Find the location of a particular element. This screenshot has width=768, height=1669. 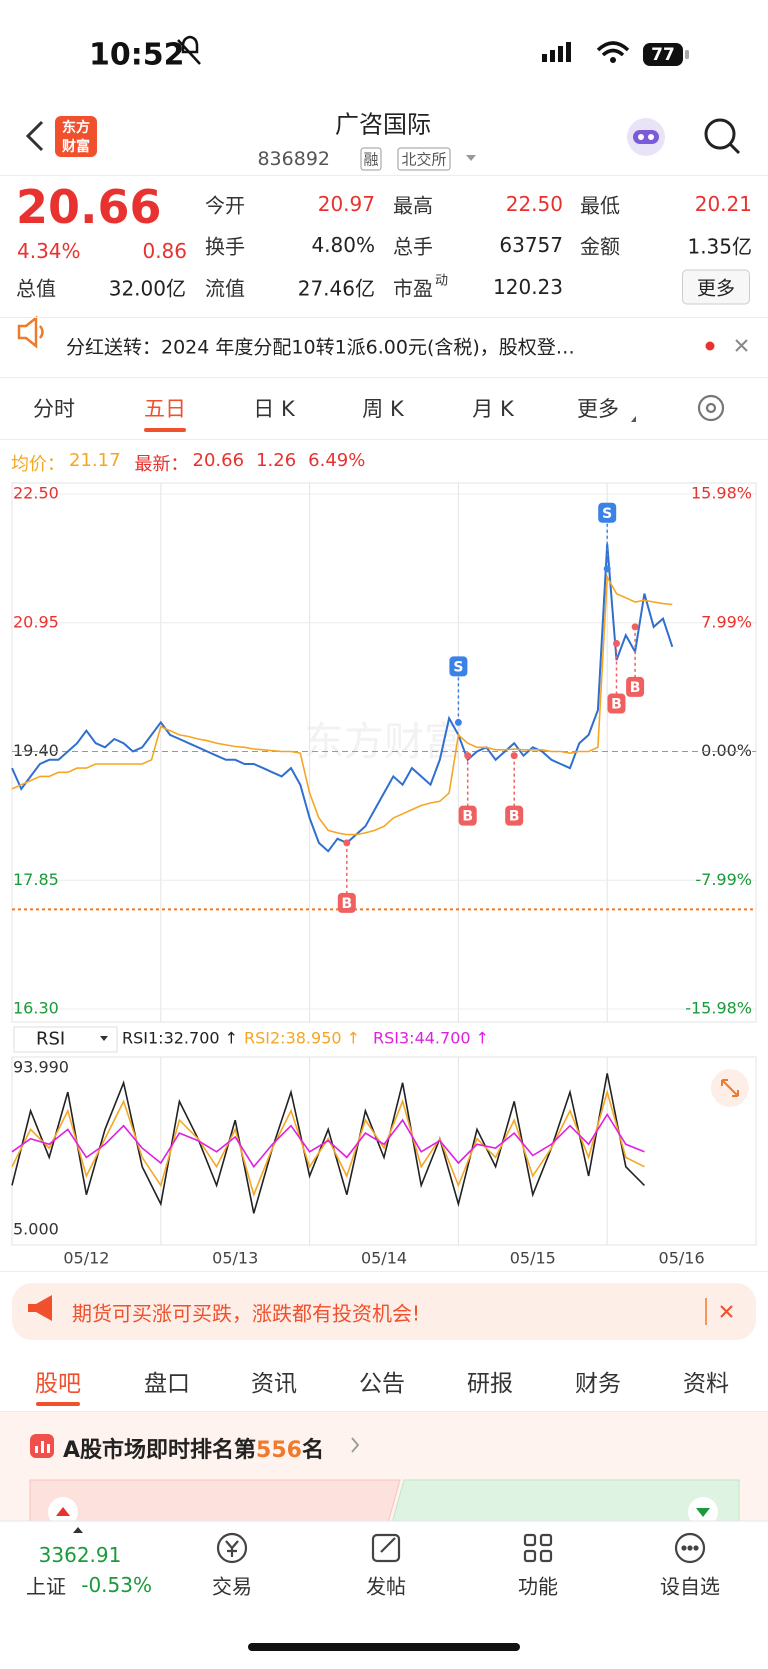

stat-label: 流值 is located at coordinates (225, 288).